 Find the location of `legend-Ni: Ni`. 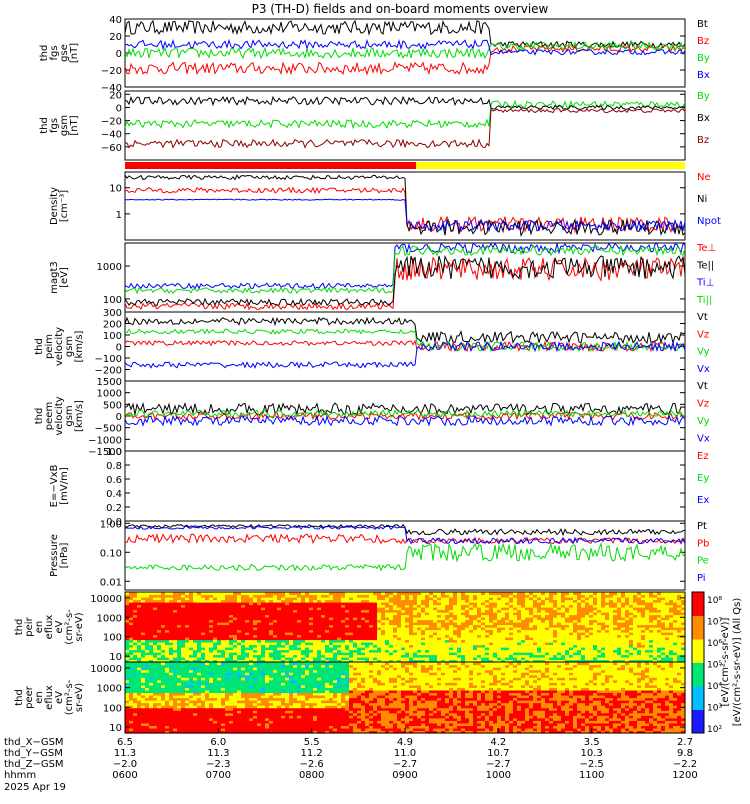

legend-Ni: Ni is located at coordinates (702, 199).